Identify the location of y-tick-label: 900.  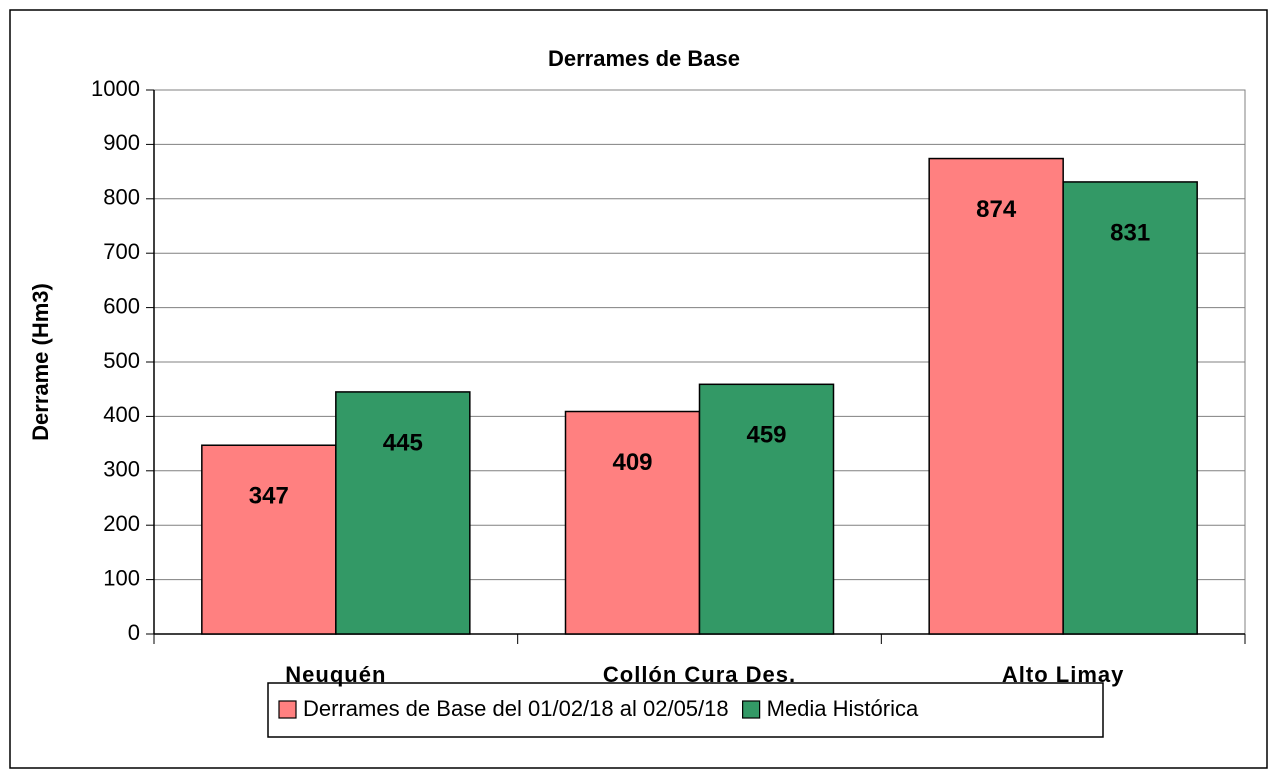
(121, 142).